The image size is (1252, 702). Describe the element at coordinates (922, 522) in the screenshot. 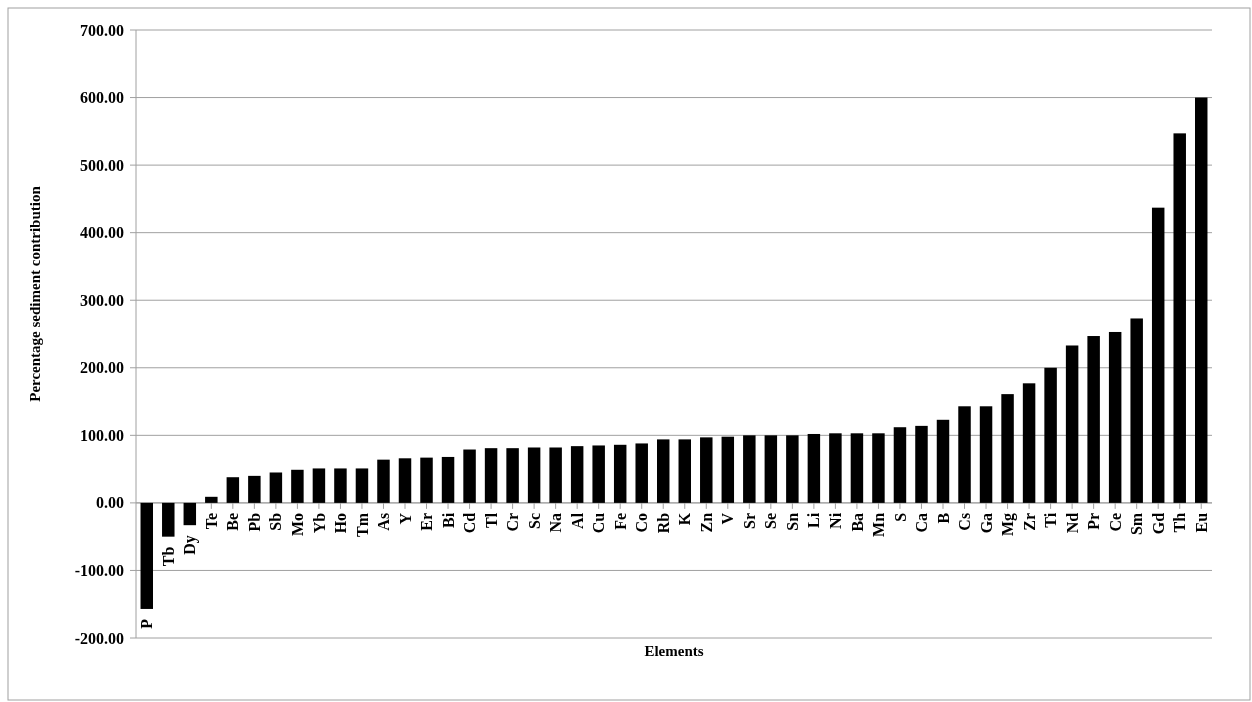

I see `x-tick-label: Ca` at that location.